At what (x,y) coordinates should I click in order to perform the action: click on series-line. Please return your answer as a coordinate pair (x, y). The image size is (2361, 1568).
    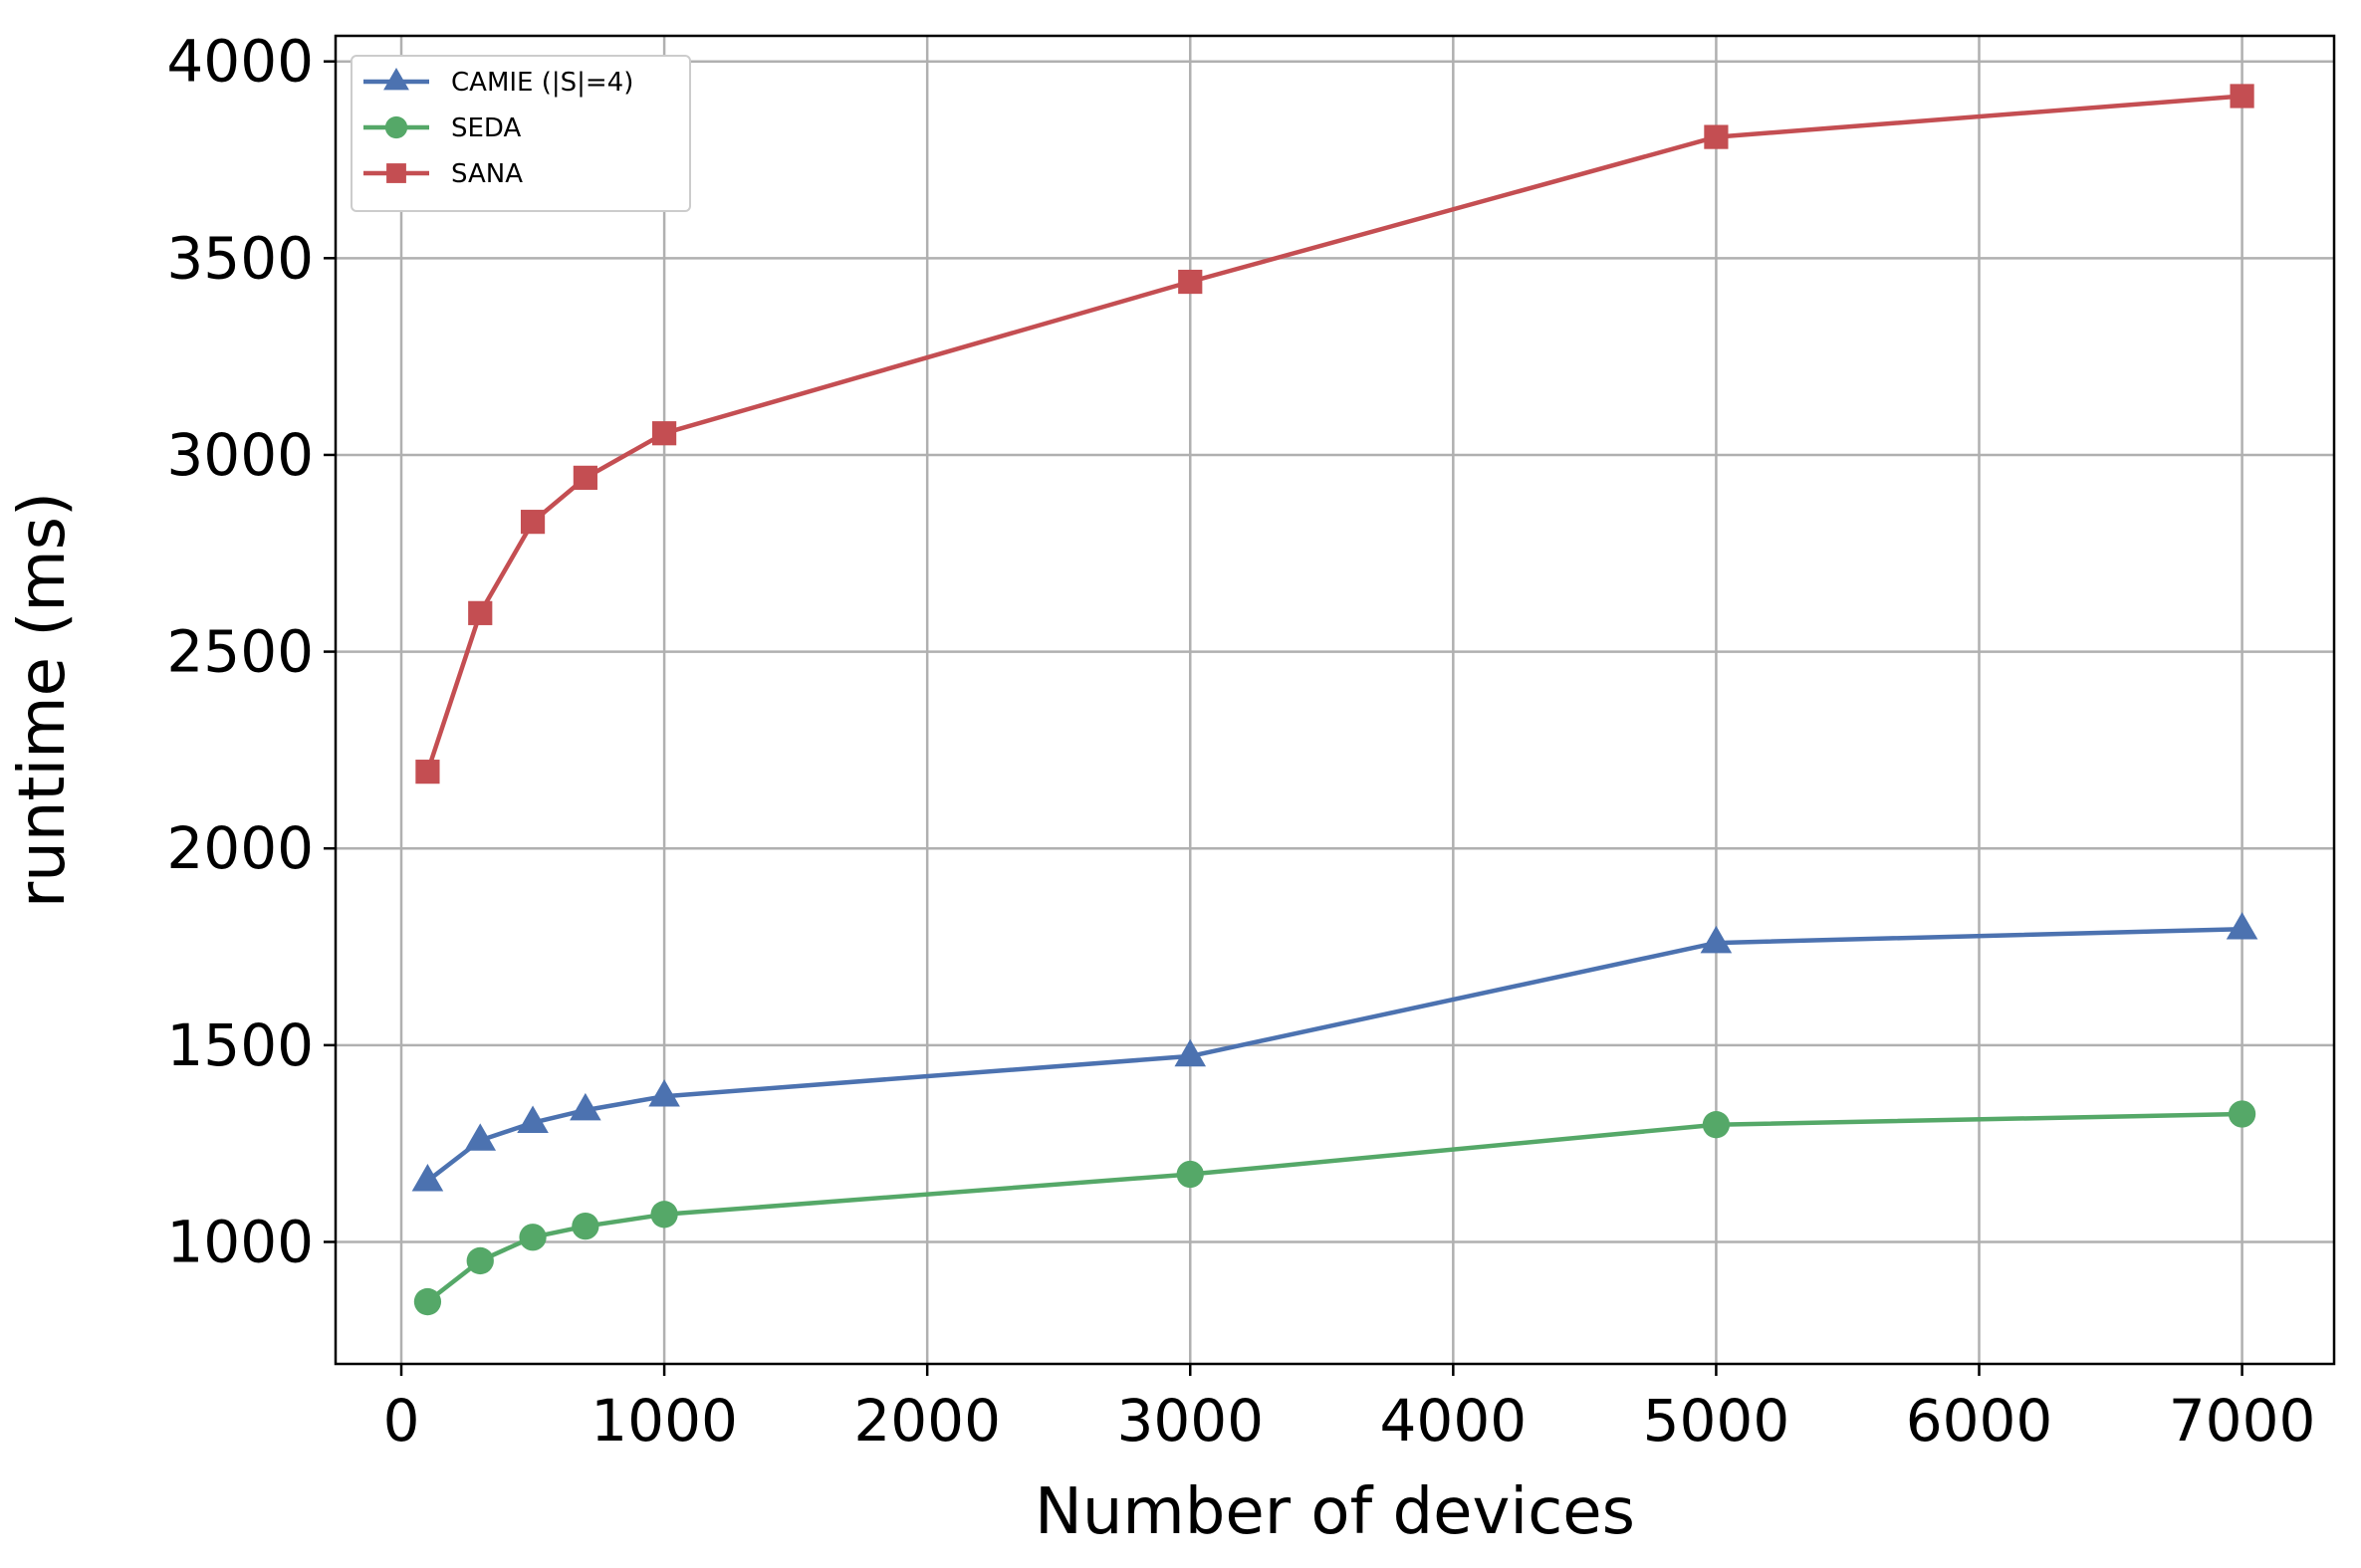
    Looking at the image, I should click on (1334, 1055).